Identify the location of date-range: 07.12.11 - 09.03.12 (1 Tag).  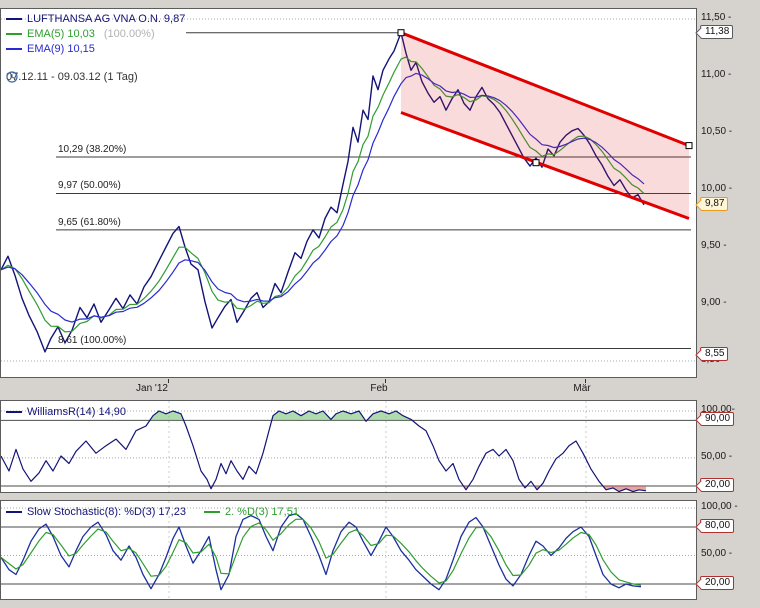
(72, 77).